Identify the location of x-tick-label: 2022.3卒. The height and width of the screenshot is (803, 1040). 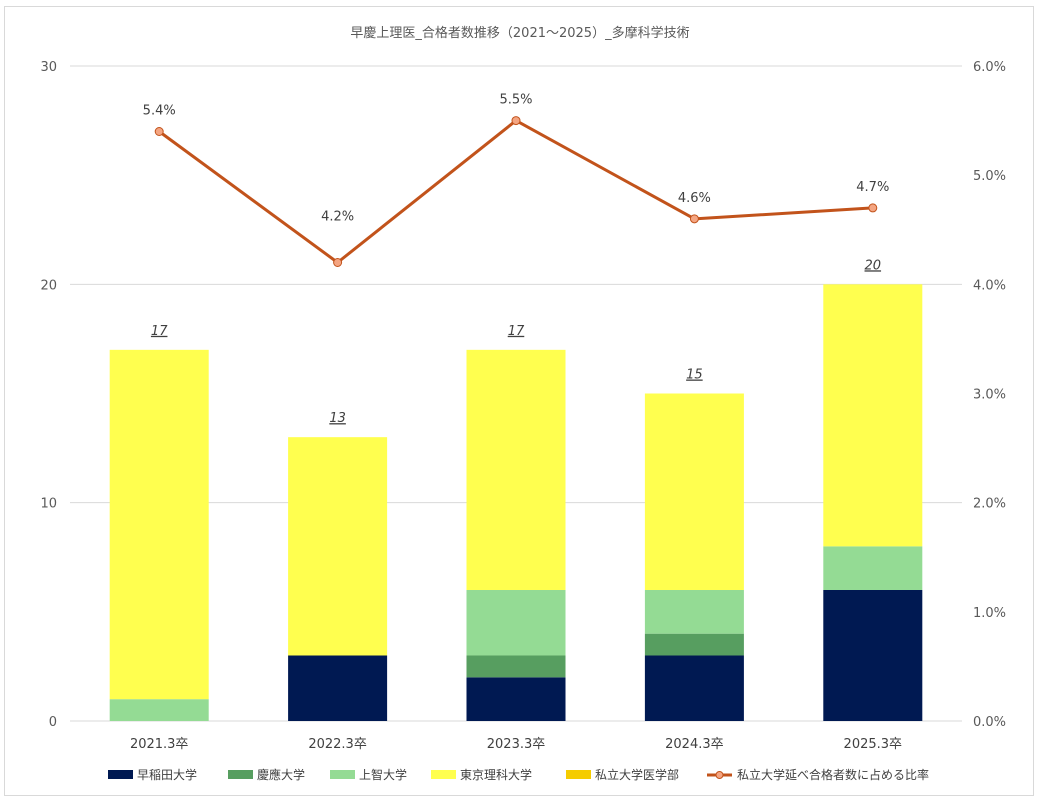
(337, 744).